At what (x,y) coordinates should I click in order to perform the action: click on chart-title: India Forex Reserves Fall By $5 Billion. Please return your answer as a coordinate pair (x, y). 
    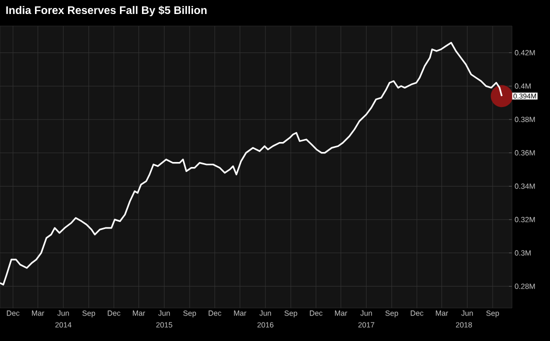
    Looking at the image, I should click on (106, 11).